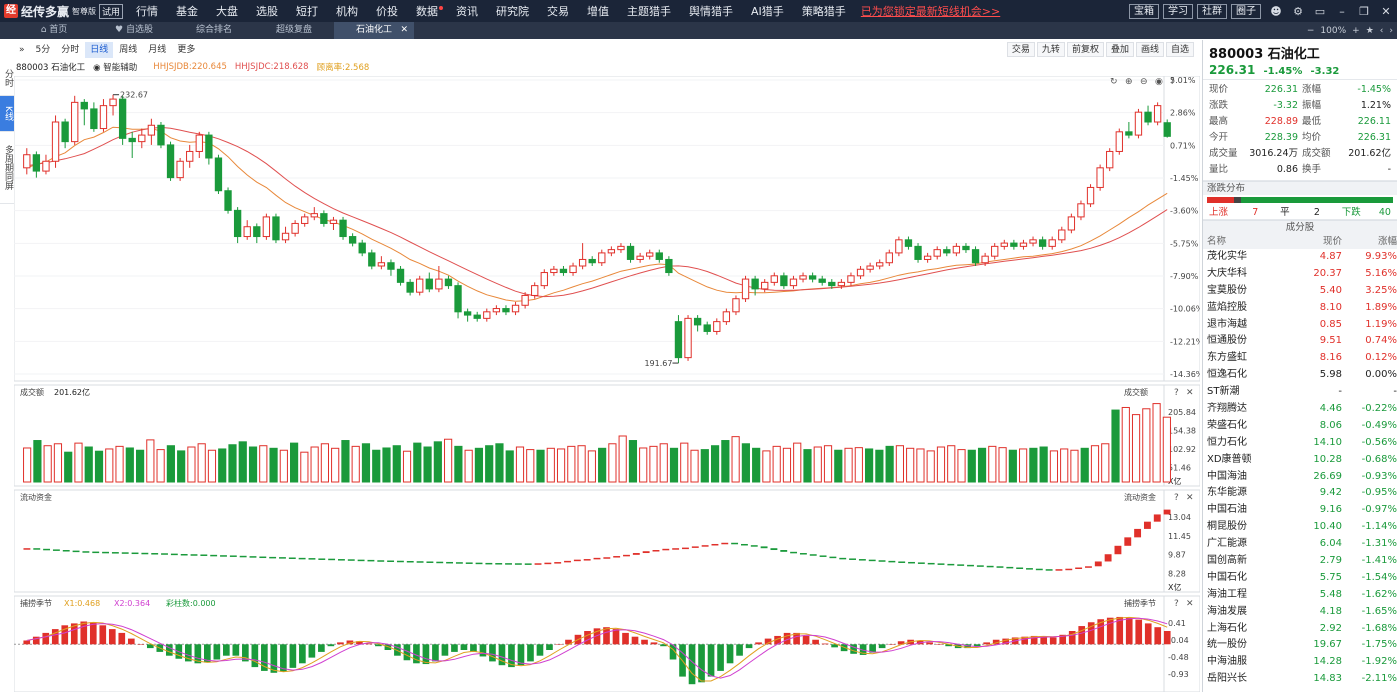  I want to click on panel-icon-2: ✕, so click(1190, 498).